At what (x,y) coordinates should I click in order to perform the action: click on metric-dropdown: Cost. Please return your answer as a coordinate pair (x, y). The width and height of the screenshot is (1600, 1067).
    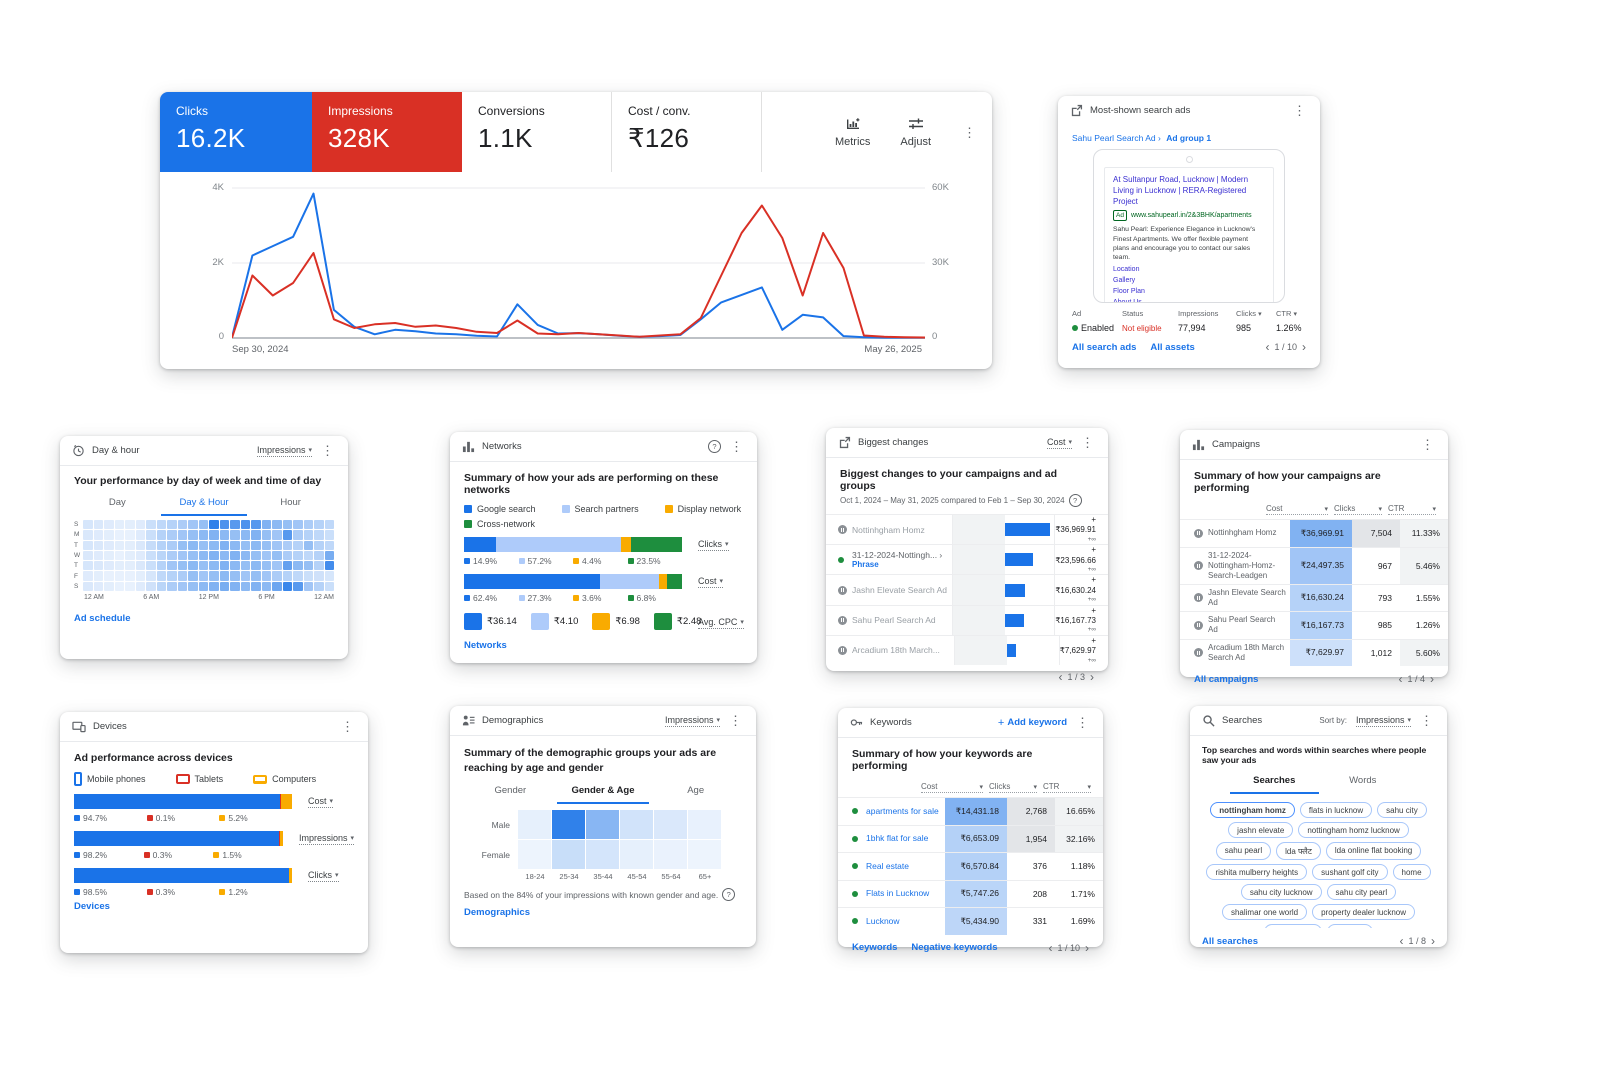
    Looking at the image, I should click on (1059, 443).